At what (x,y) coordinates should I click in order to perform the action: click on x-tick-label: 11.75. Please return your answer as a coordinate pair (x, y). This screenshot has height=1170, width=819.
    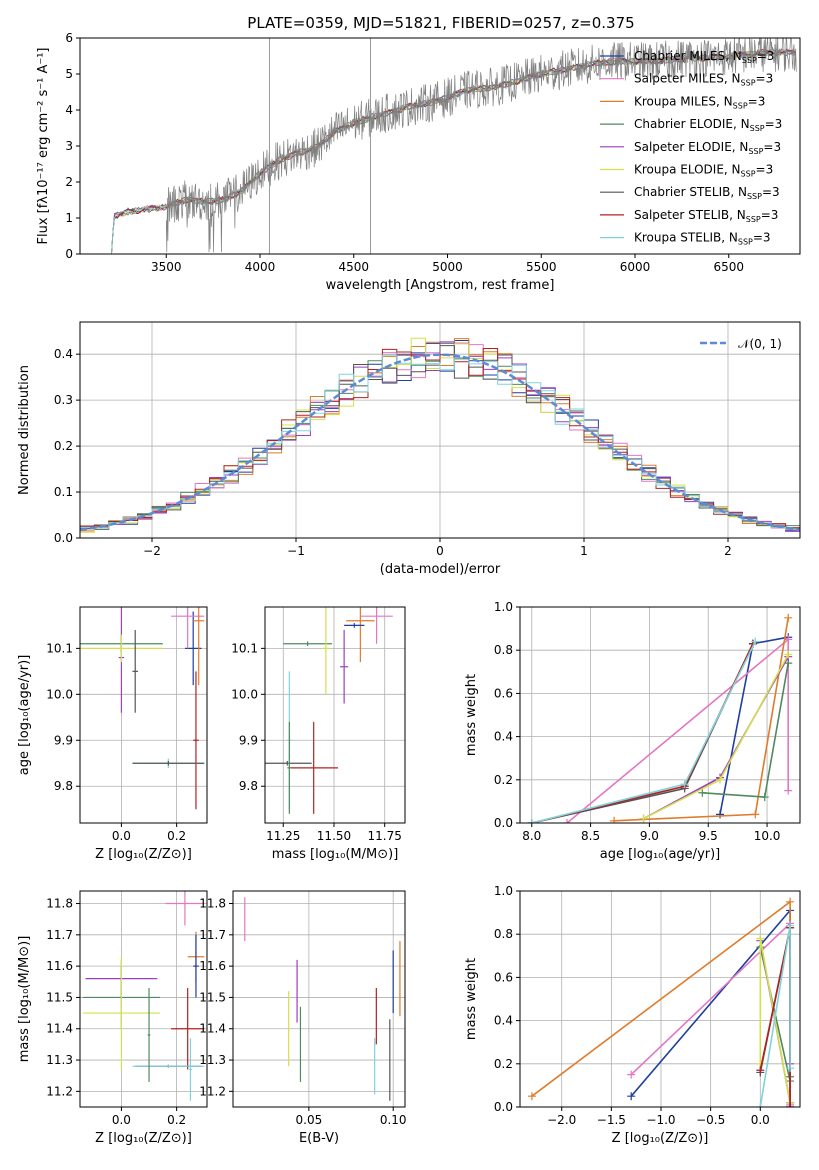
    Looking at the image, I should click on (385, 836).